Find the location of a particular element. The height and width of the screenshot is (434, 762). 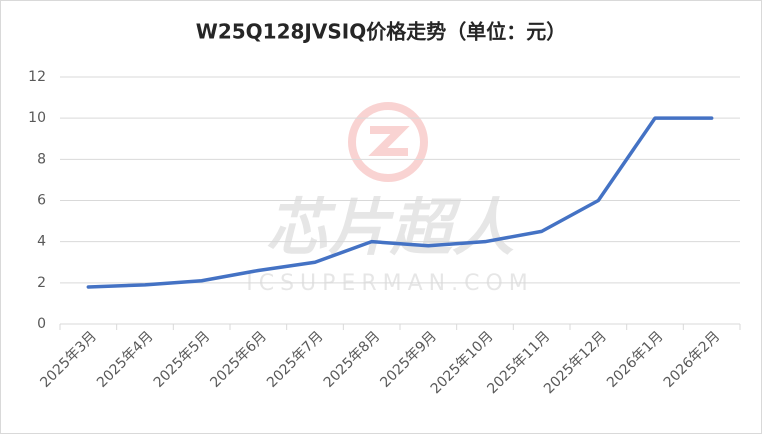

y-tick-label: 2 is located at coordinates (41, 283).